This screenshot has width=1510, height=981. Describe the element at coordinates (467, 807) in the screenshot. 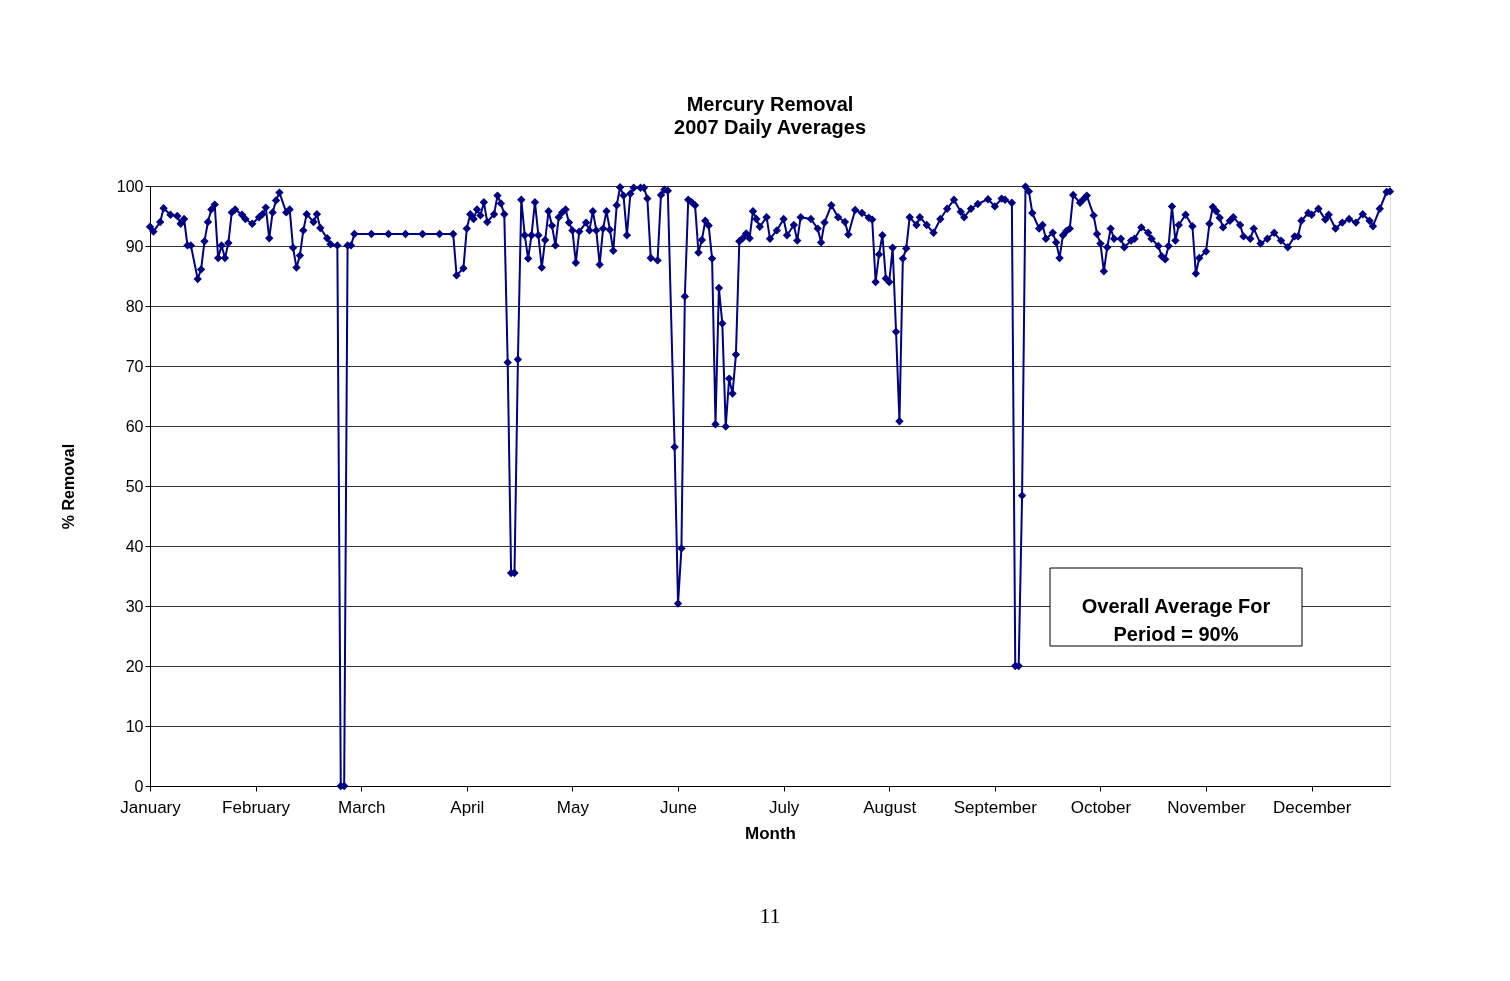

I see `x-tick-label: April` at that location.